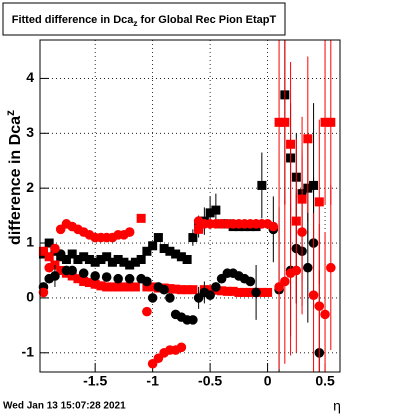 Image resolution: width=400 pixels, height=414 pixels. I want to click on y-axis-label: difference in Dcaz, so click(13, 177).